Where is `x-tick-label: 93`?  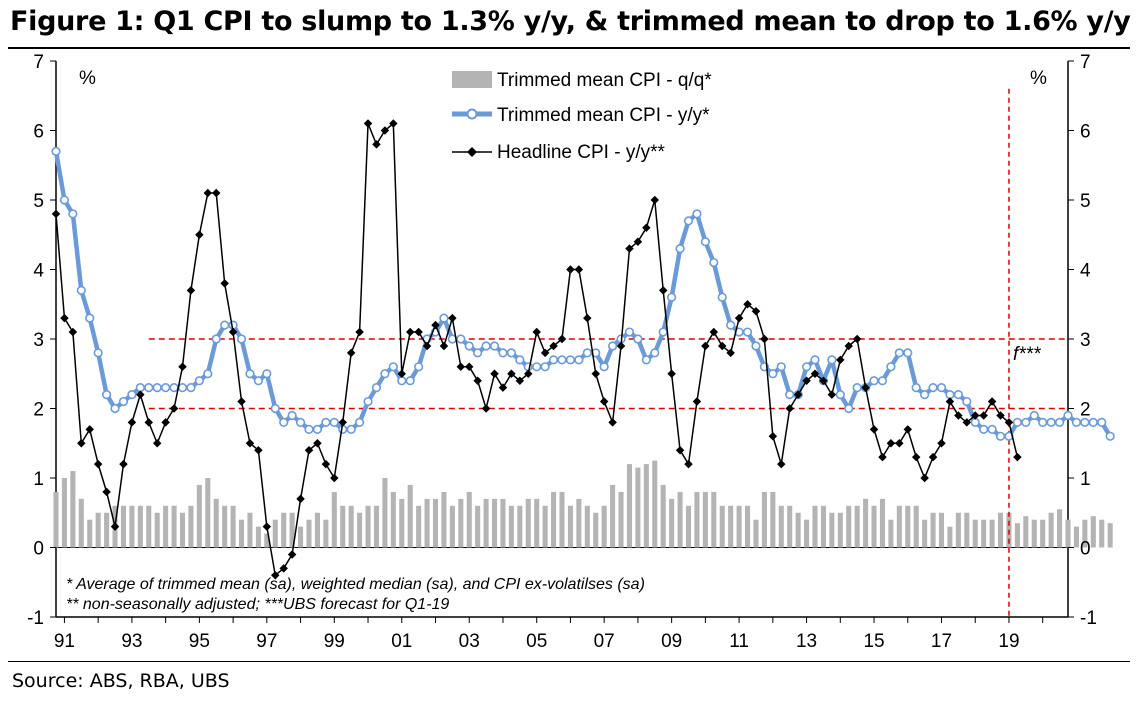 x-tick-label: 93 is located at coordinates (131, 641).